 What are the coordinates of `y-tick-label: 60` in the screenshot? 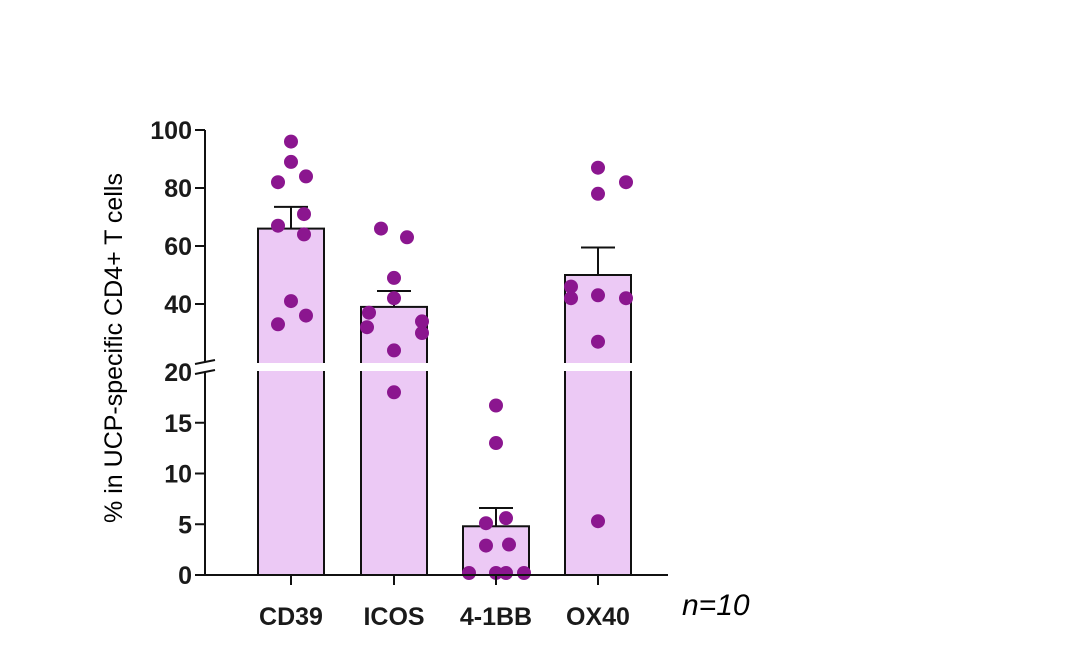 It's located at (178, 247).